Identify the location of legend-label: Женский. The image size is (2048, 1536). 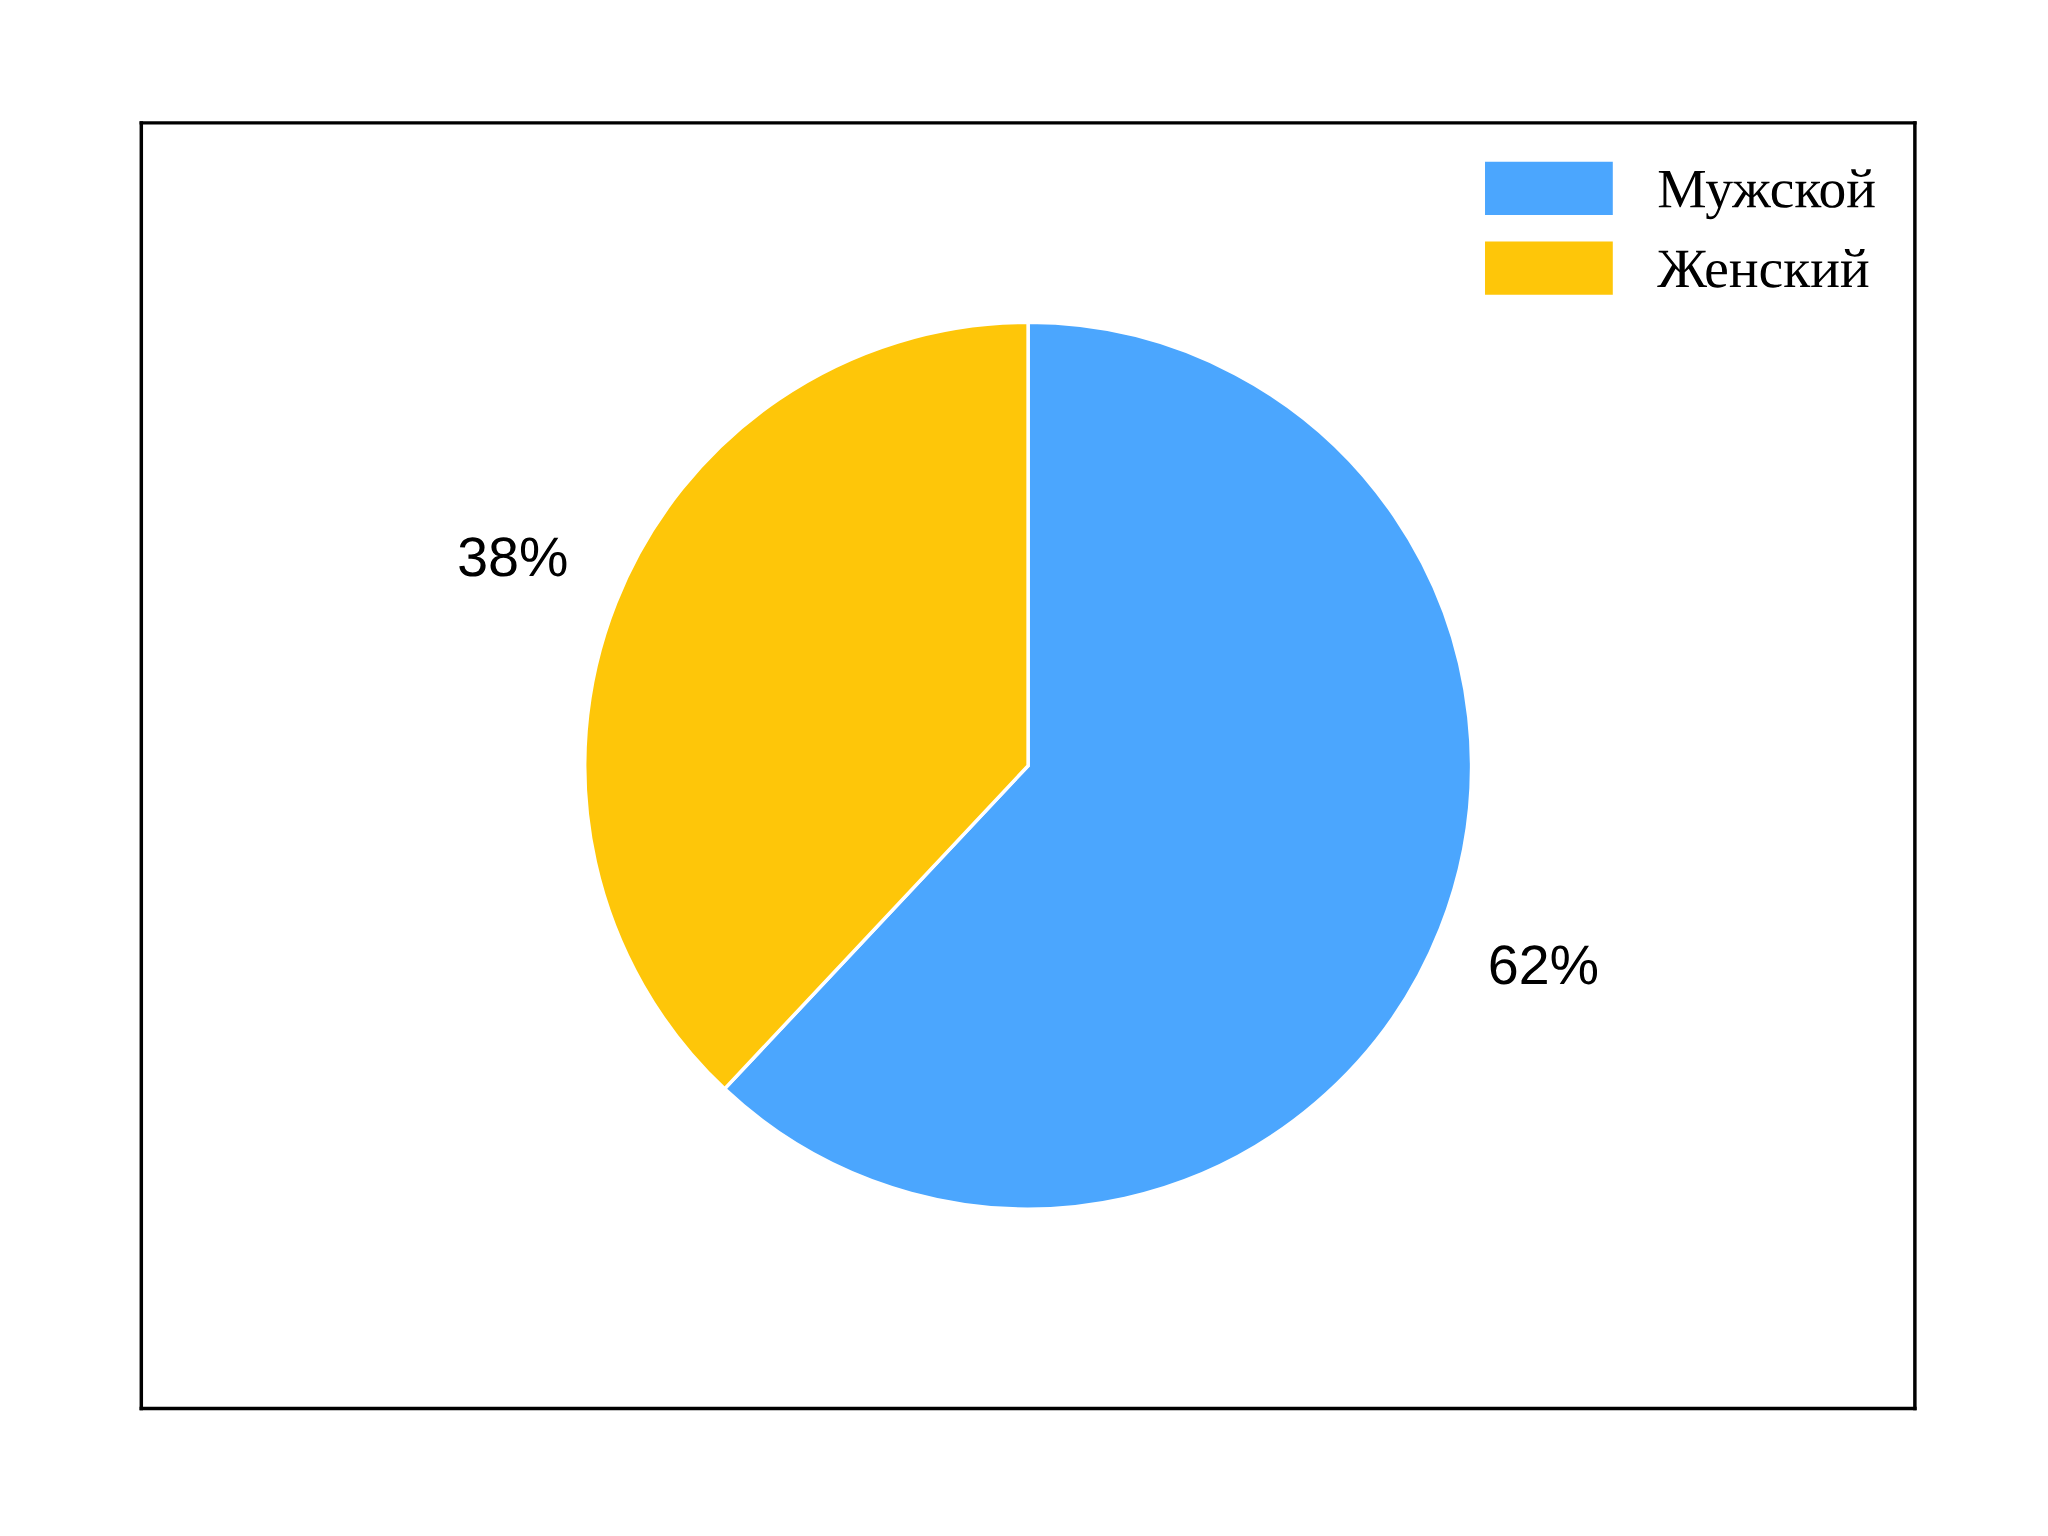
(1763, 268).